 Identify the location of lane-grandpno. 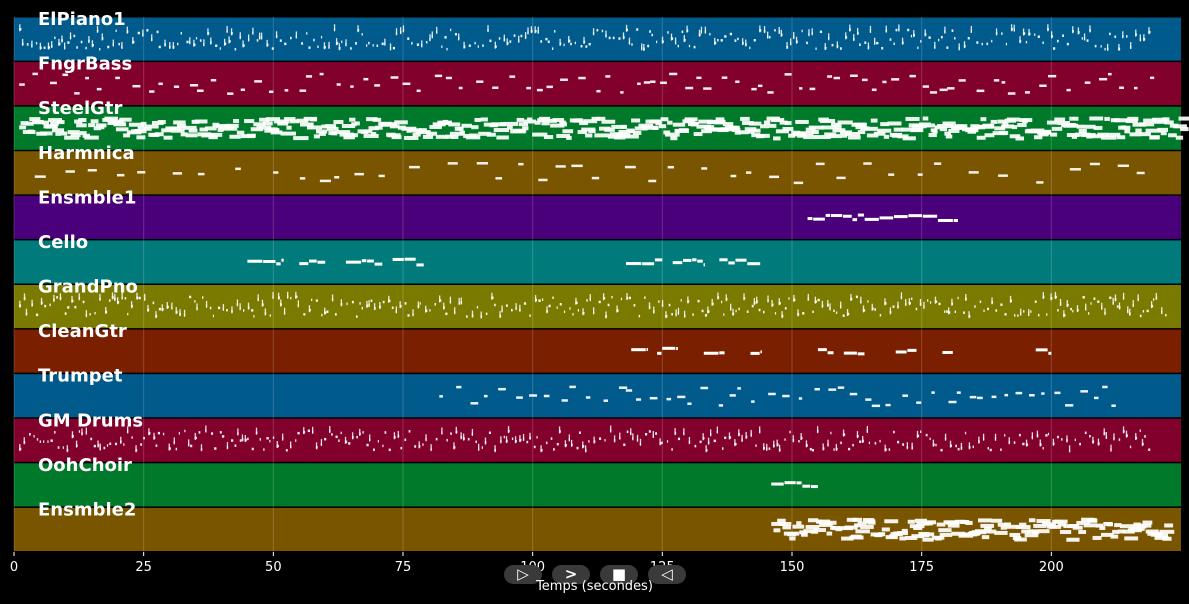
(597, 307).